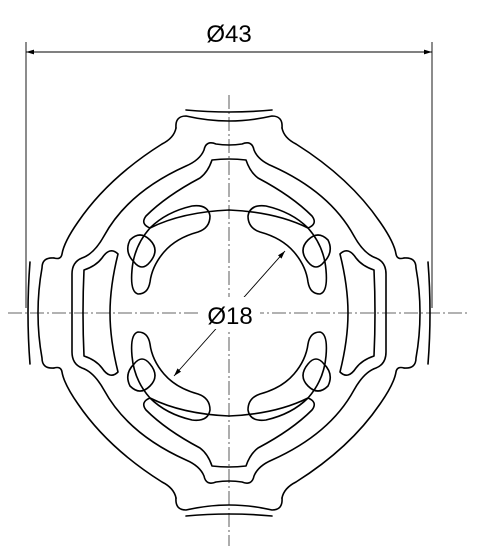 The width and height of the screenshot is (489, 552). What do you see at coordinates (228, 34) in the screenshot?
I see `outer-diameter-label: Ø43` at bounding box center [228, 34].